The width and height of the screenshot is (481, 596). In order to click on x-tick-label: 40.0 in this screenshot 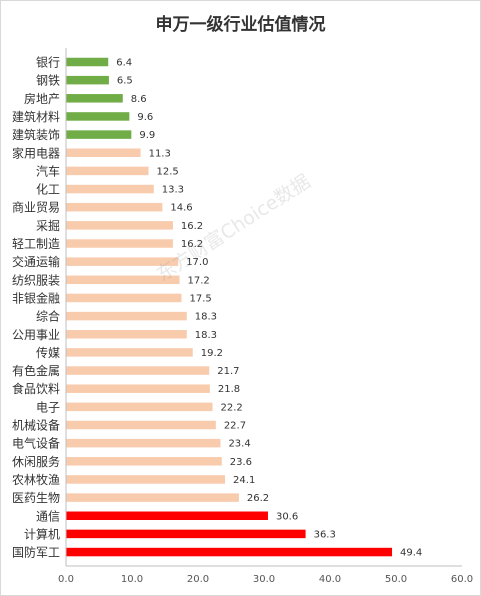, I will do `click(330, 579)`.